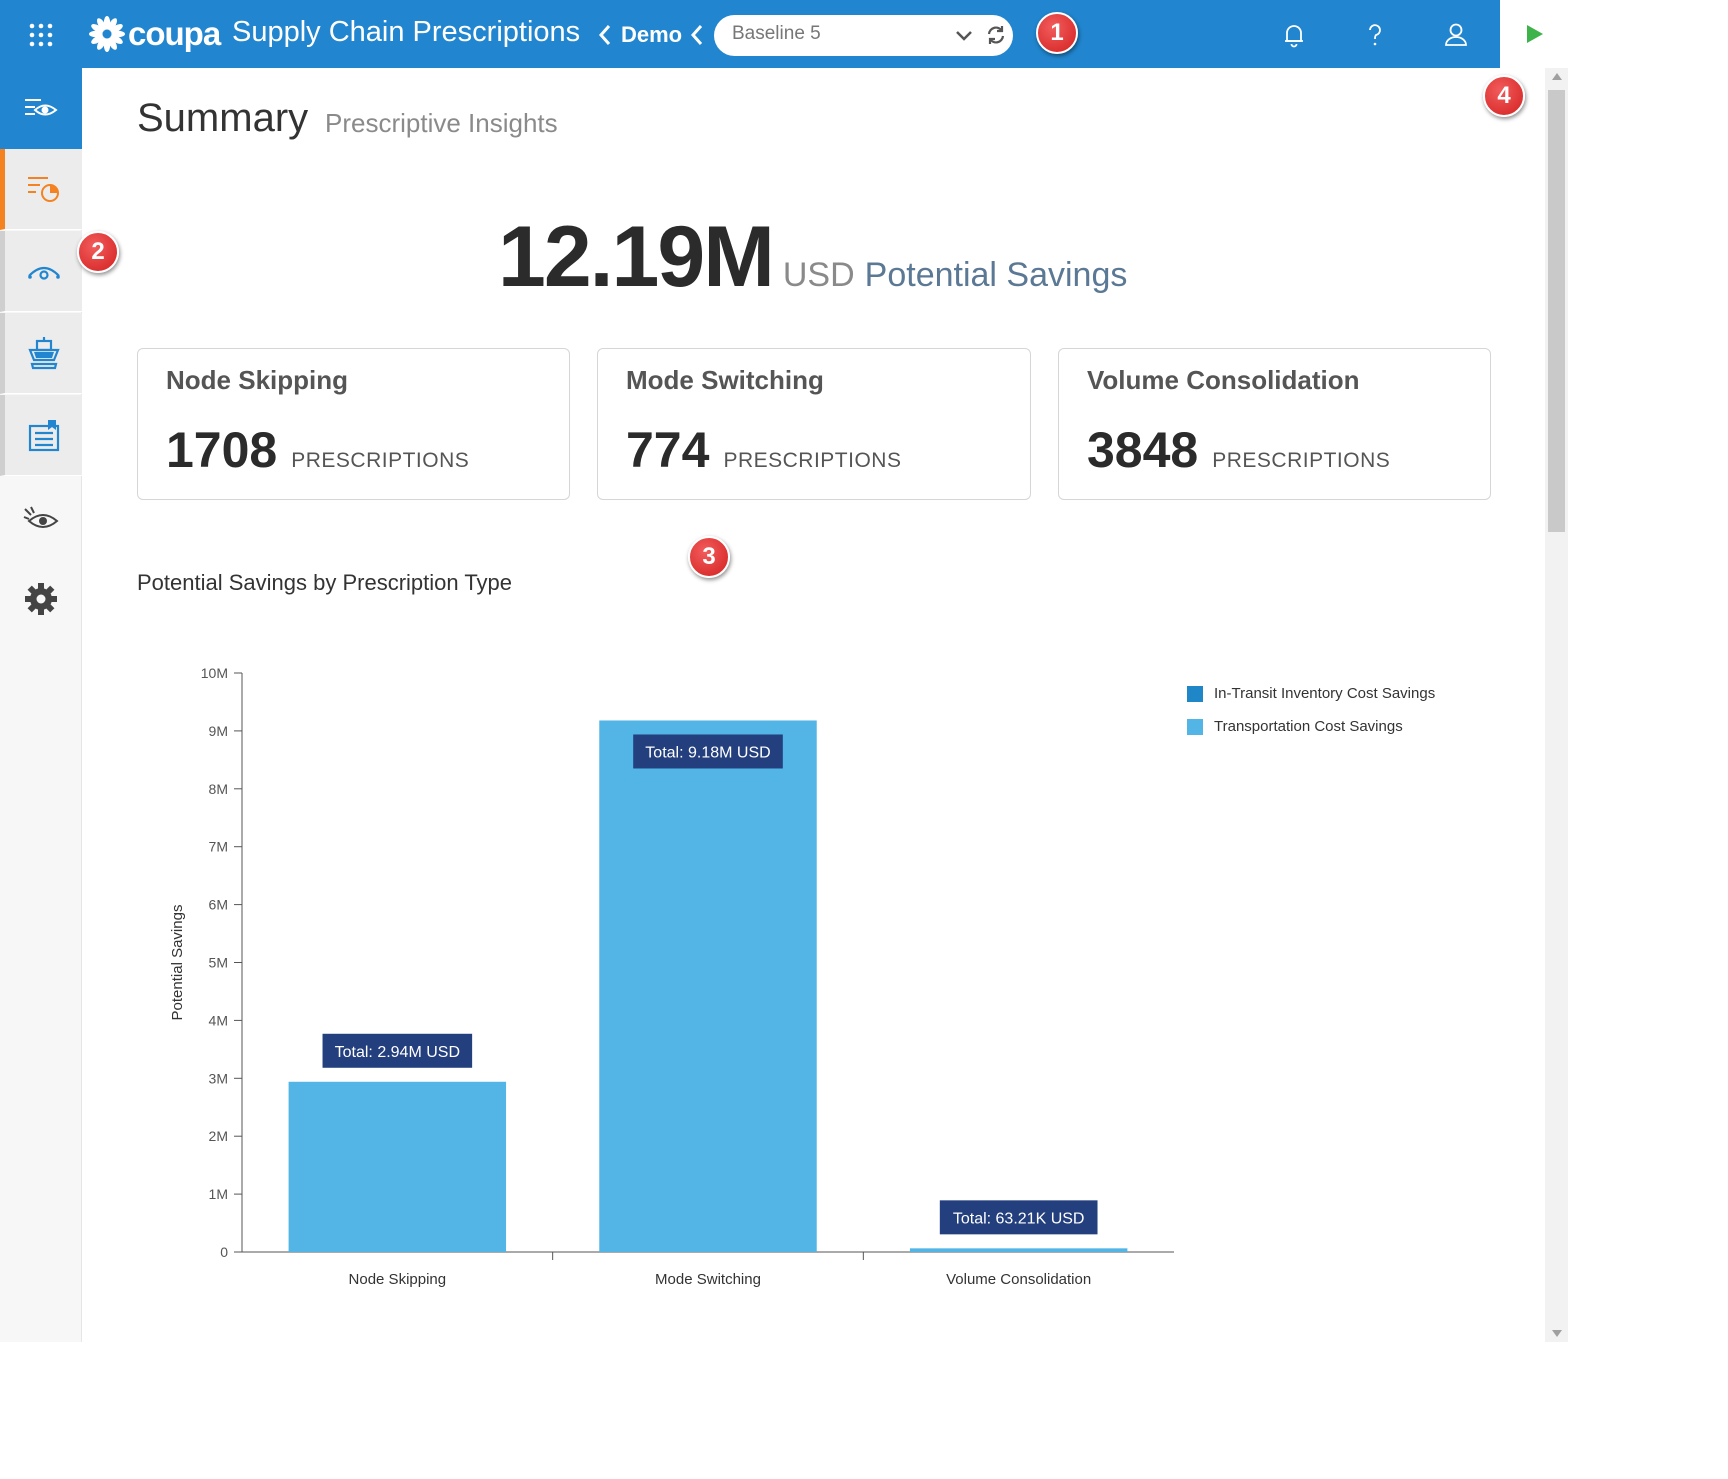  I want to click on card-title: Node Skipping, so click(257, 380).